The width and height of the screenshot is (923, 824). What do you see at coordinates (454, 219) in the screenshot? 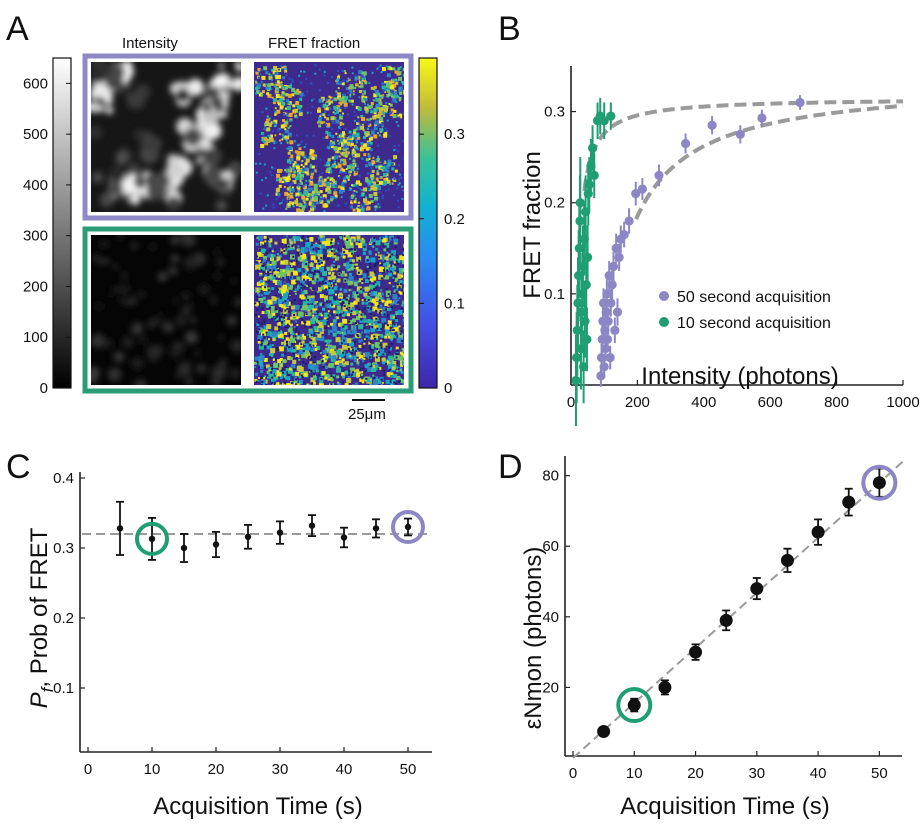
I see `fret-bar-ticklabel-1: 0.2` at bounding box center [454, 219].